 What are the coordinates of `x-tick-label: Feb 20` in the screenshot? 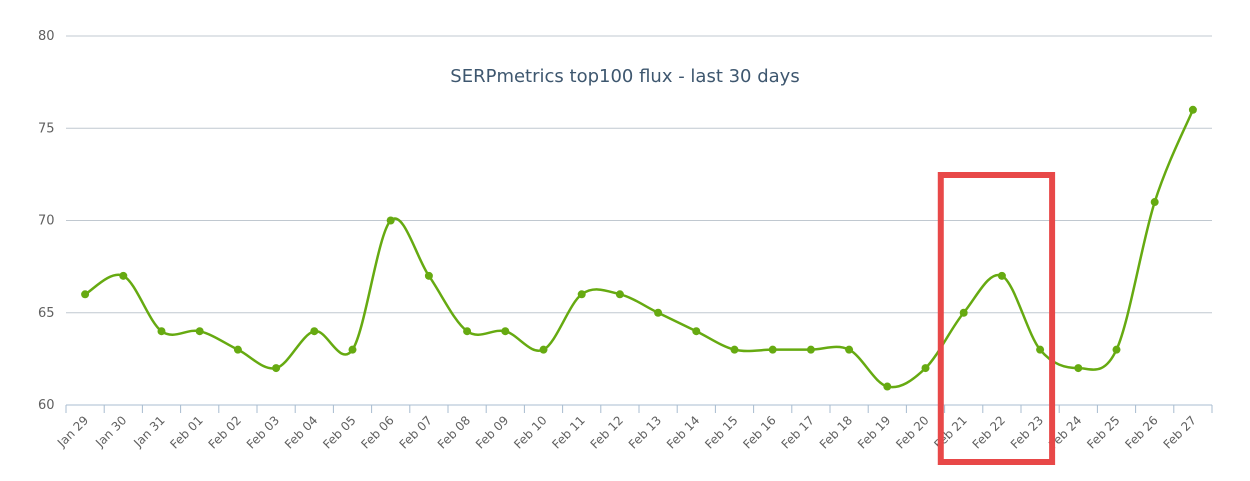 It's located at (912, 432).